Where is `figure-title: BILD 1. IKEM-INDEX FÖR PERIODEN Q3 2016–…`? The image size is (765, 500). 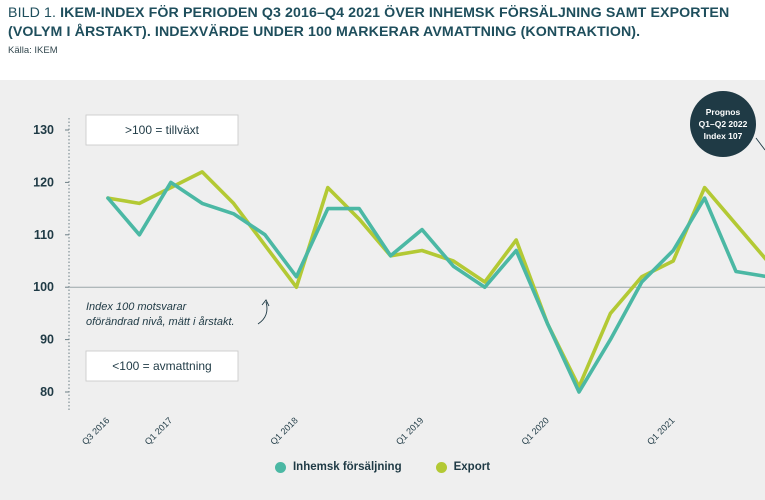
figure-title: BILD 1. IKEM-INDEX FÖR PERIODEN Q3 2016–… is located at coordinates (383, 23).